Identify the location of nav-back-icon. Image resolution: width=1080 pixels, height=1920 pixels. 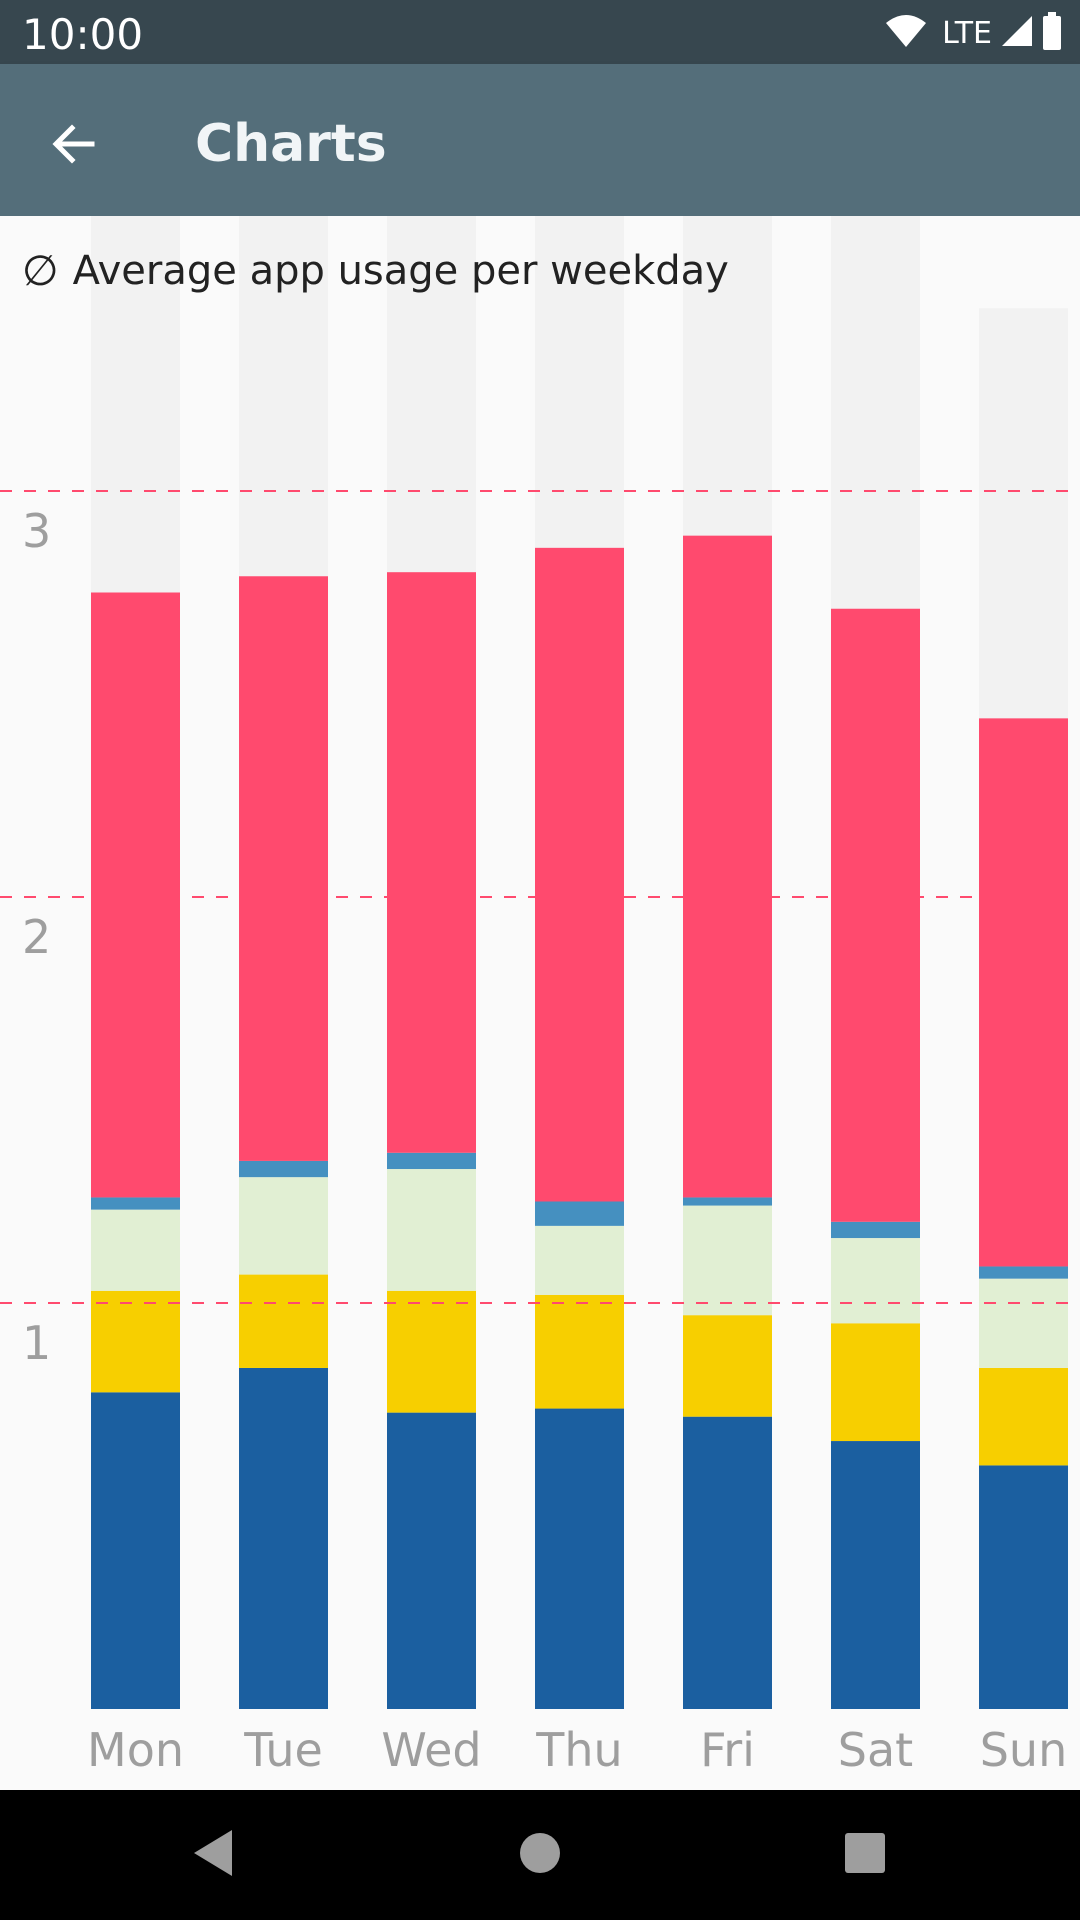
(213, 1855).